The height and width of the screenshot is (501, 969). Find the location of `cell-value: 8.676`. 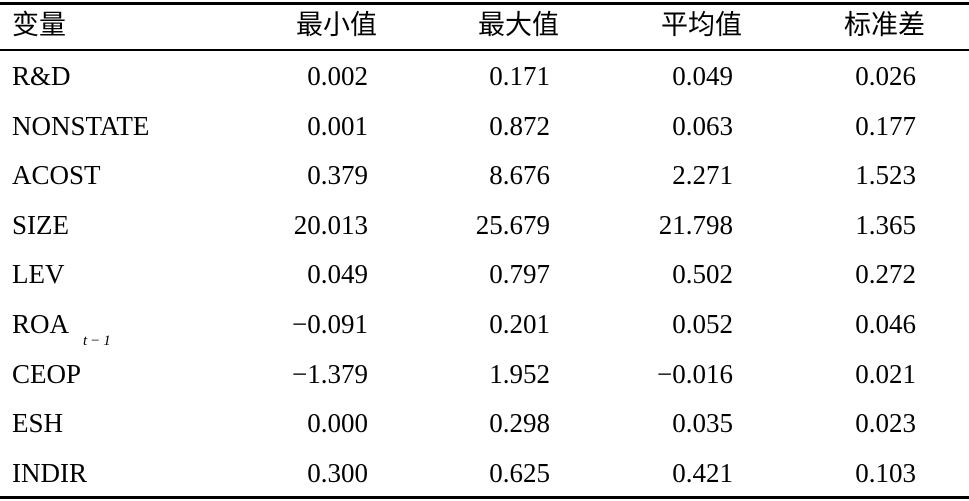

cell-value: 8.676 is located at coordinates (519, 175).